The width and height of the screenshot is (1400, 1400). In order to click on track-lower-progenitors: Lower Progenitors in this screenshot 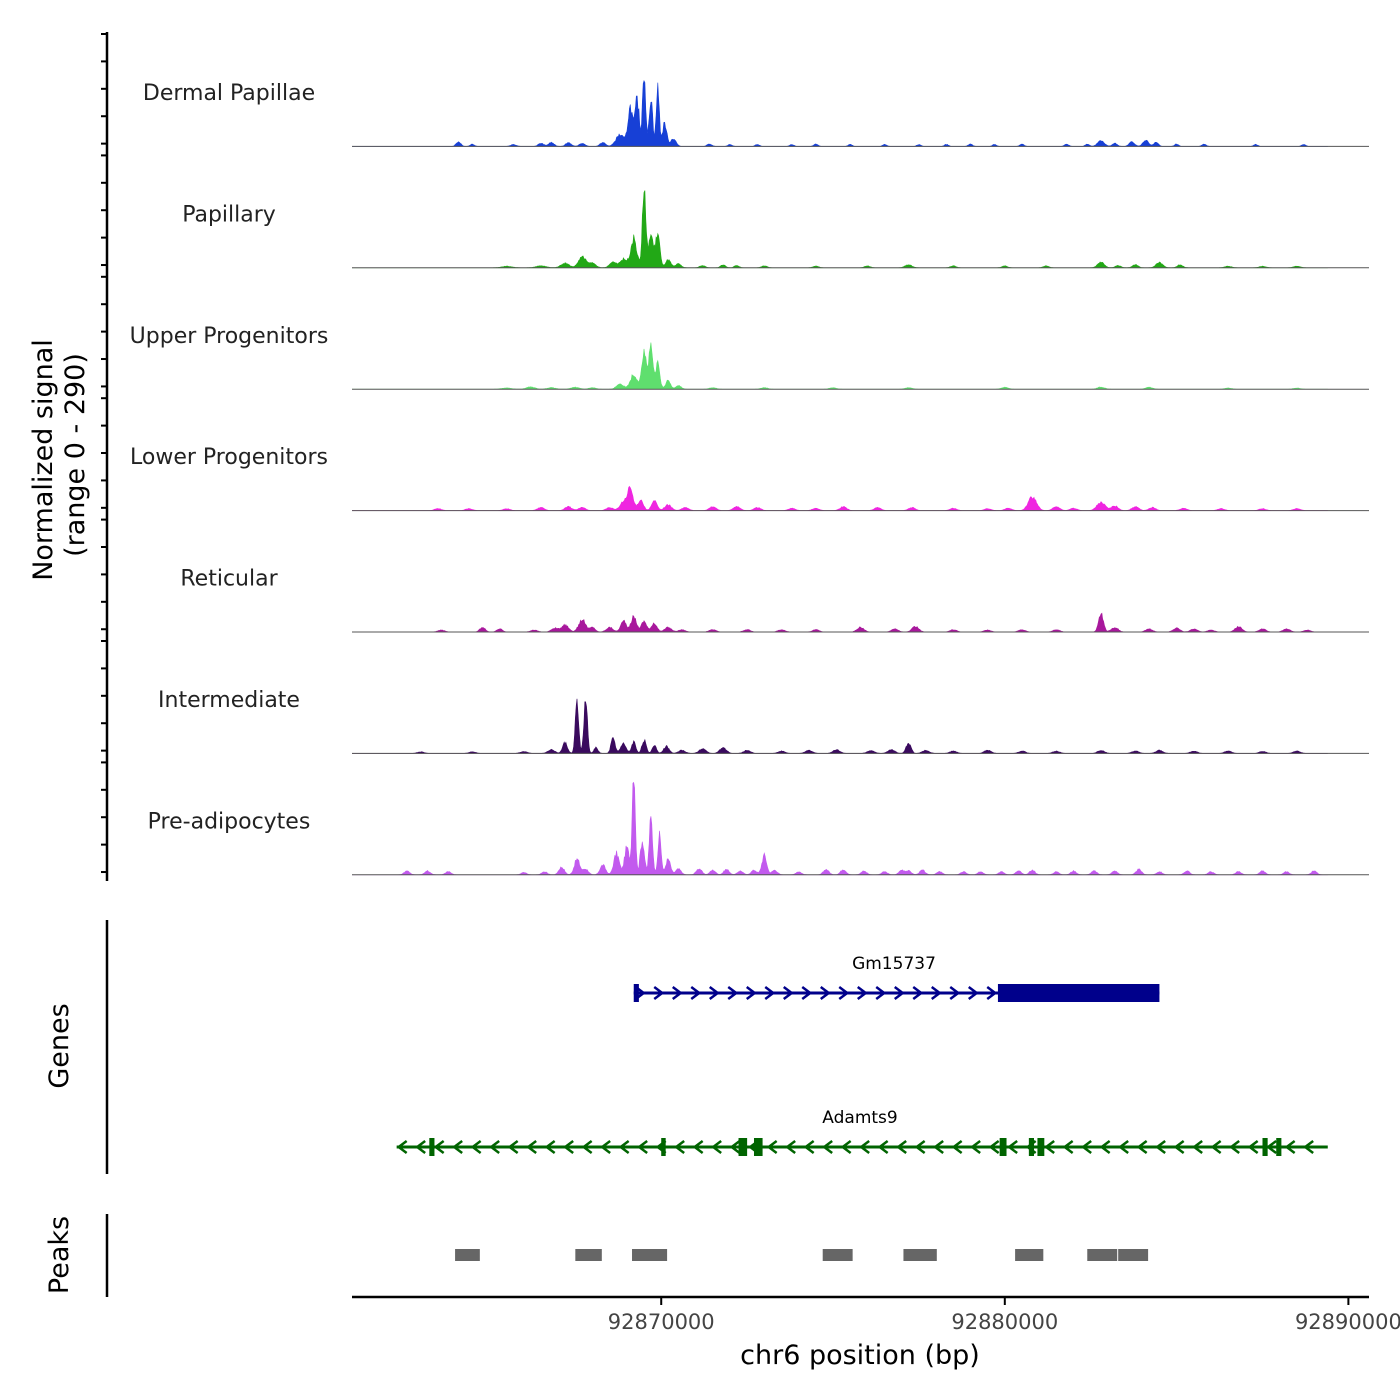, I will do `click(735, 454)`.